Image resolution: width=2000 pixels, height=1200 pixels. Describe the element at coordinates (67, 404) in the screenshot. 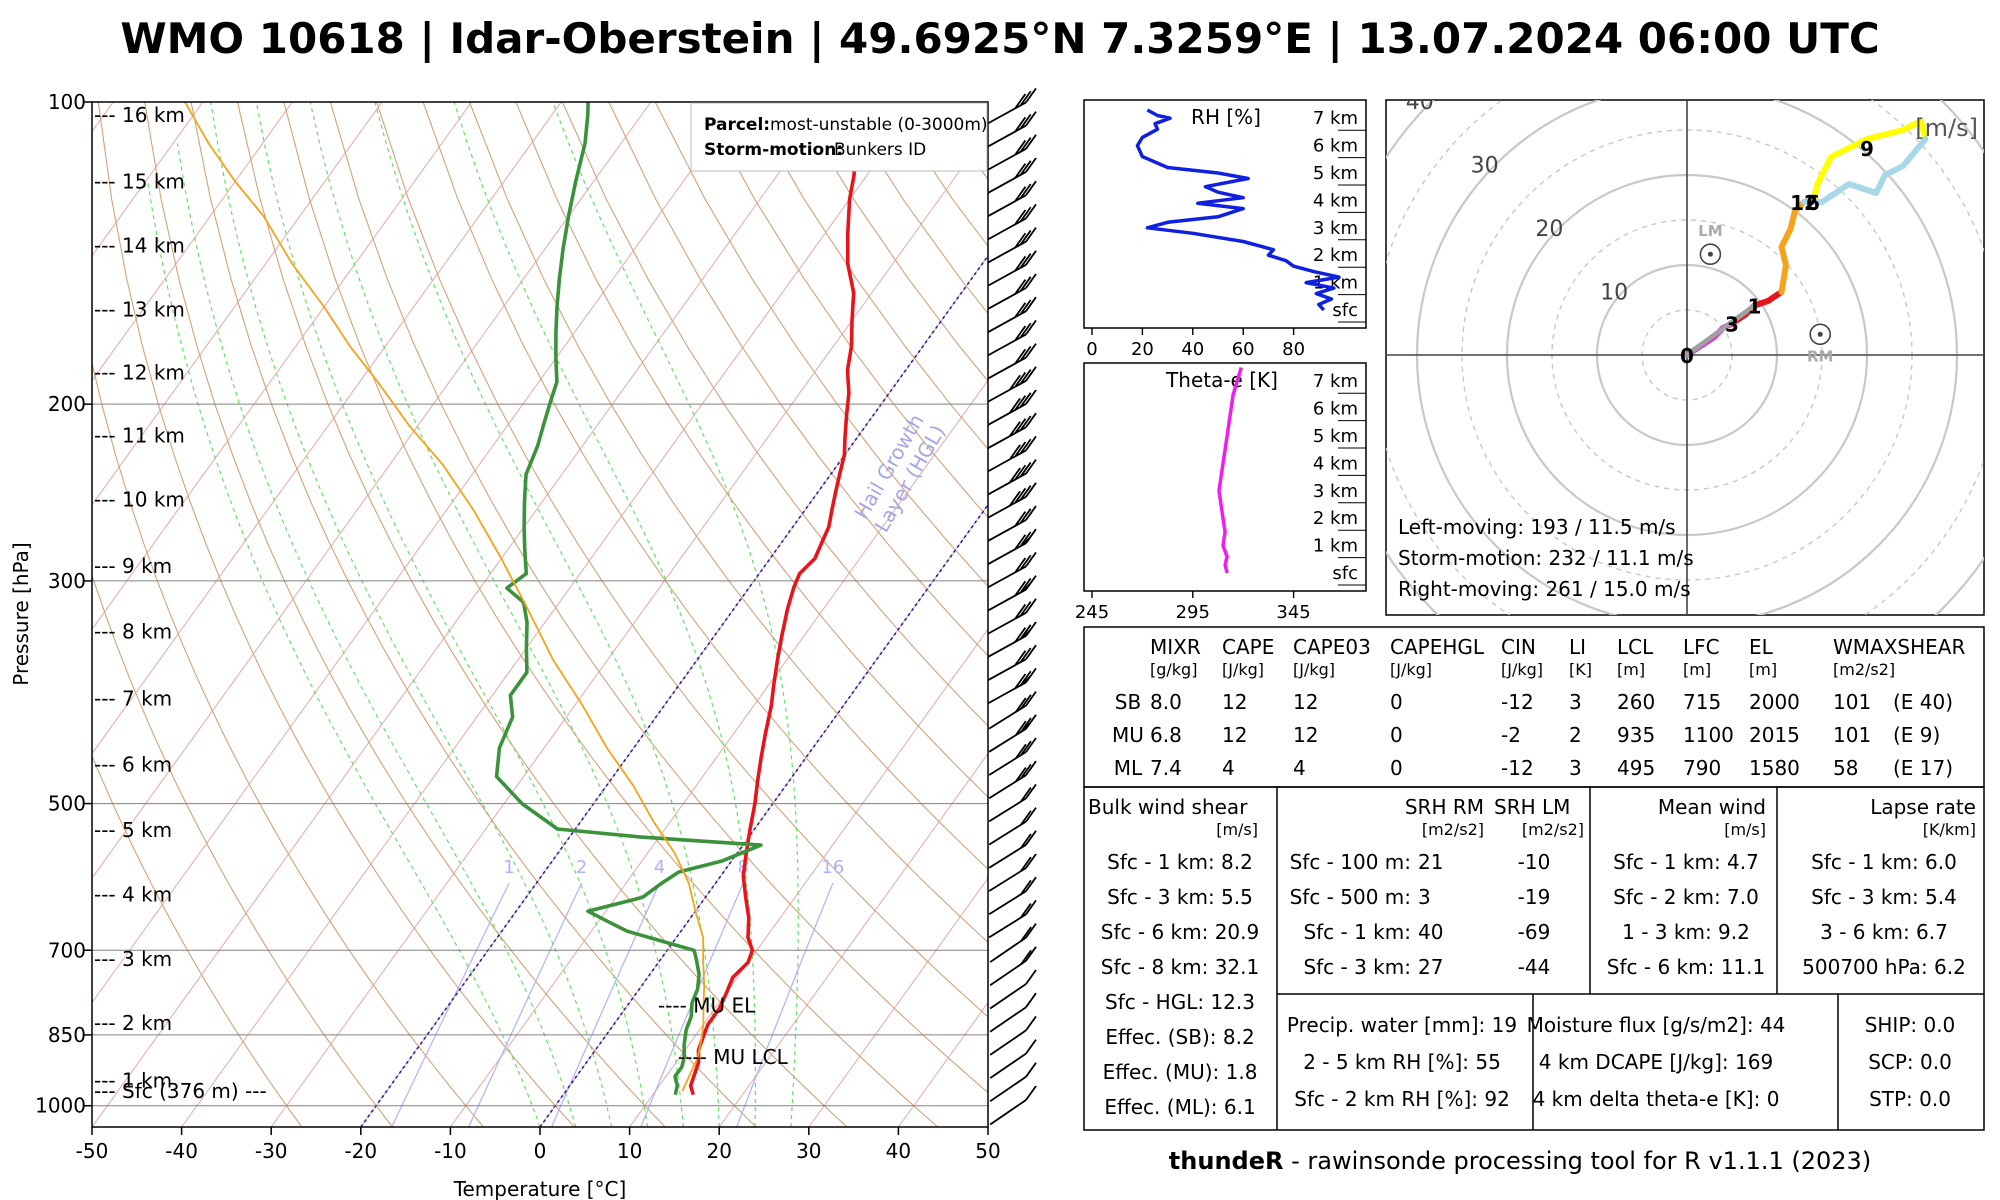

I see `y-tick-label: 200` at that location.